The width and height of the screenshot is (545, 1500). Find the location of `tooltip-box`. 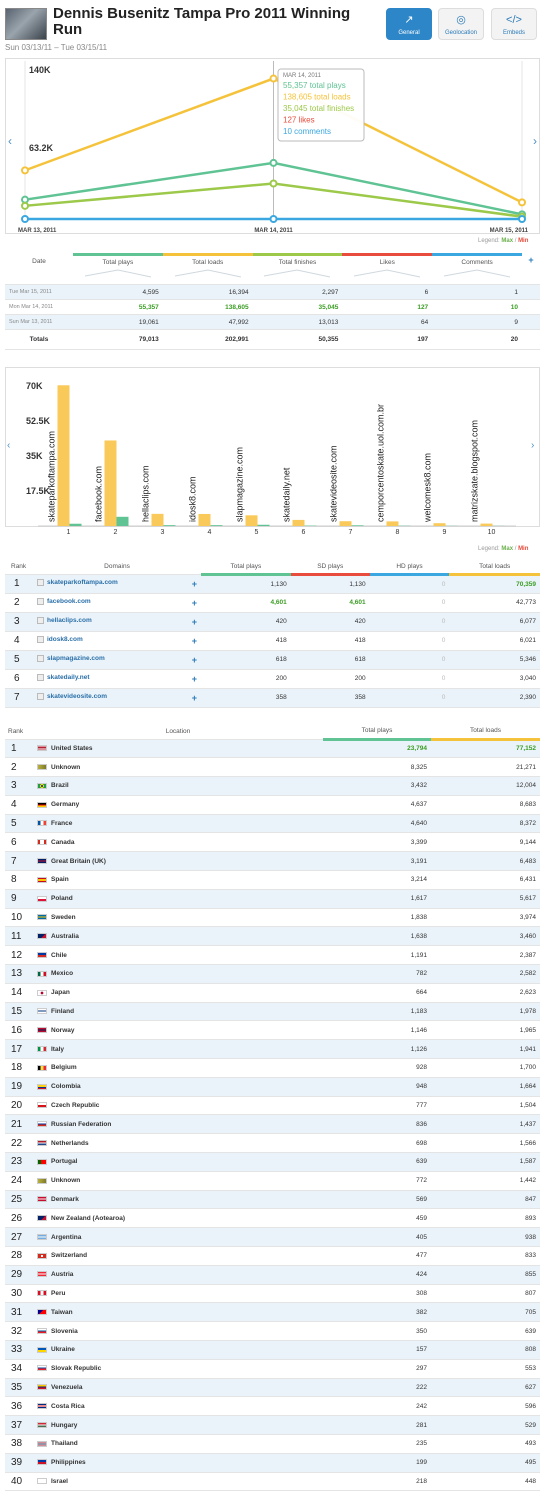

tooltip-box is located at coordinates (321, 105).